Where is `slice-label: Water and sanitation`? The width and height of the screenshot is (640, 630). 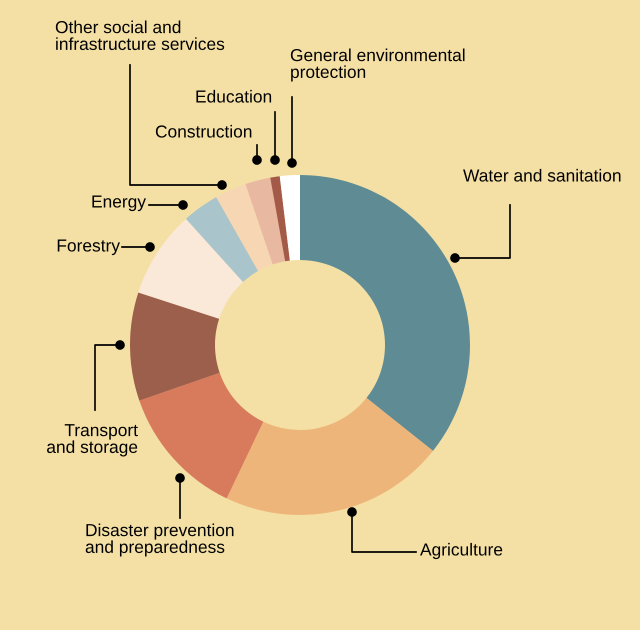
slice-label: Water and sanitation is located at coordinates (541, 175).